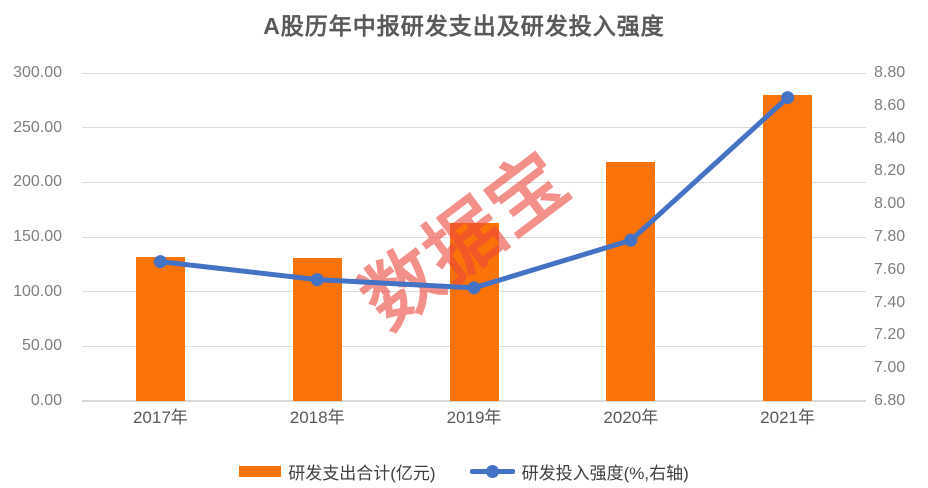 This screenshot has height=488, width=928. I want to click on line-legend-swatch, so click(492, 471).